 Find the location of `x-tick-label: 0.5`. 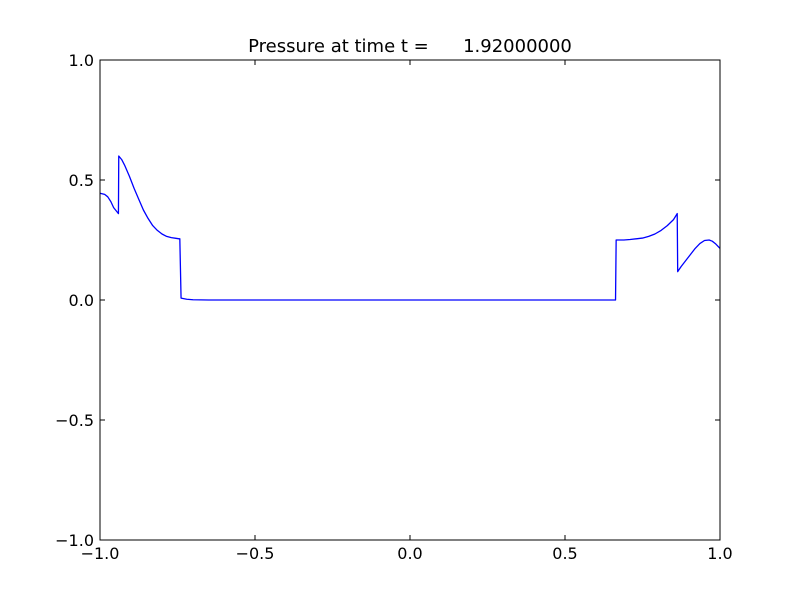

x-tick-label: 0.5 is located at coordinates (564, 553).